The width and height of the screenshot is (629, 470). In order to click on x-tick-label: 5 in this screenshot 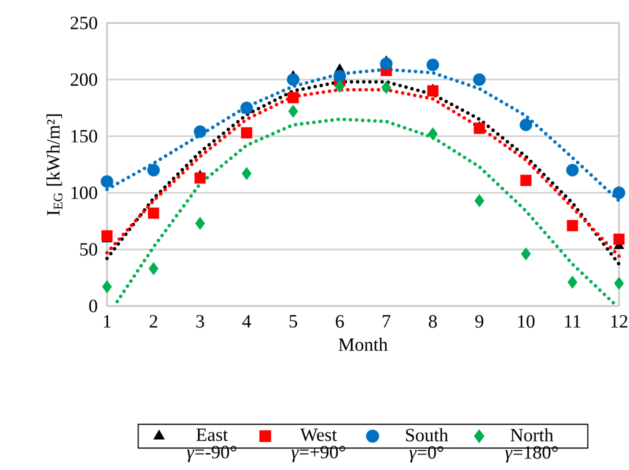, I will do `click(294, 321)`.